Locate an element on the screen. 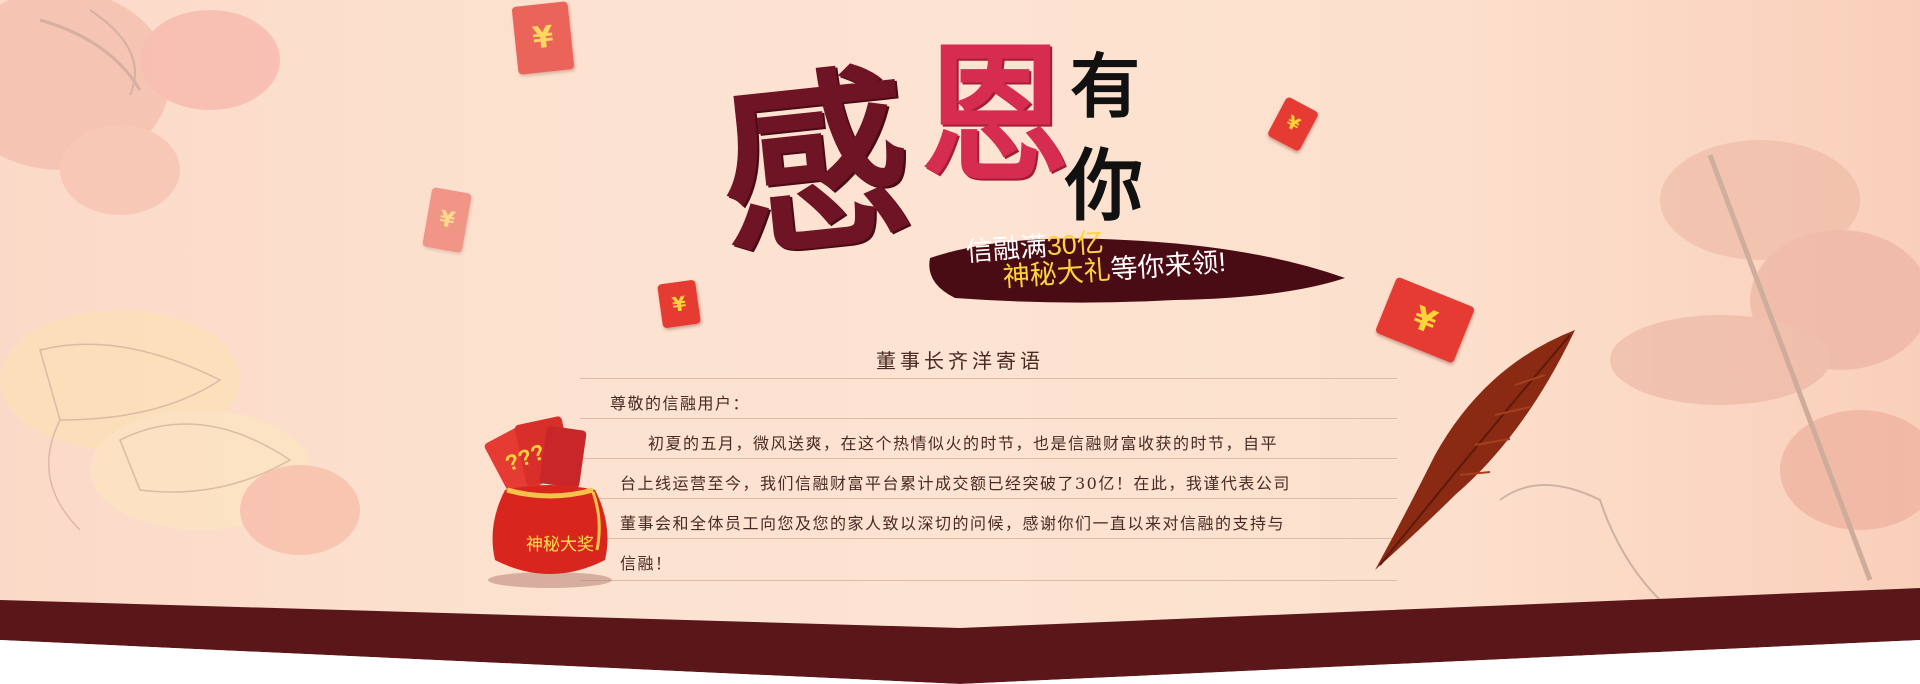 This screenshot has width=1920, height=684. headline-char-you: 有 is located at coordinates (1105, 86).